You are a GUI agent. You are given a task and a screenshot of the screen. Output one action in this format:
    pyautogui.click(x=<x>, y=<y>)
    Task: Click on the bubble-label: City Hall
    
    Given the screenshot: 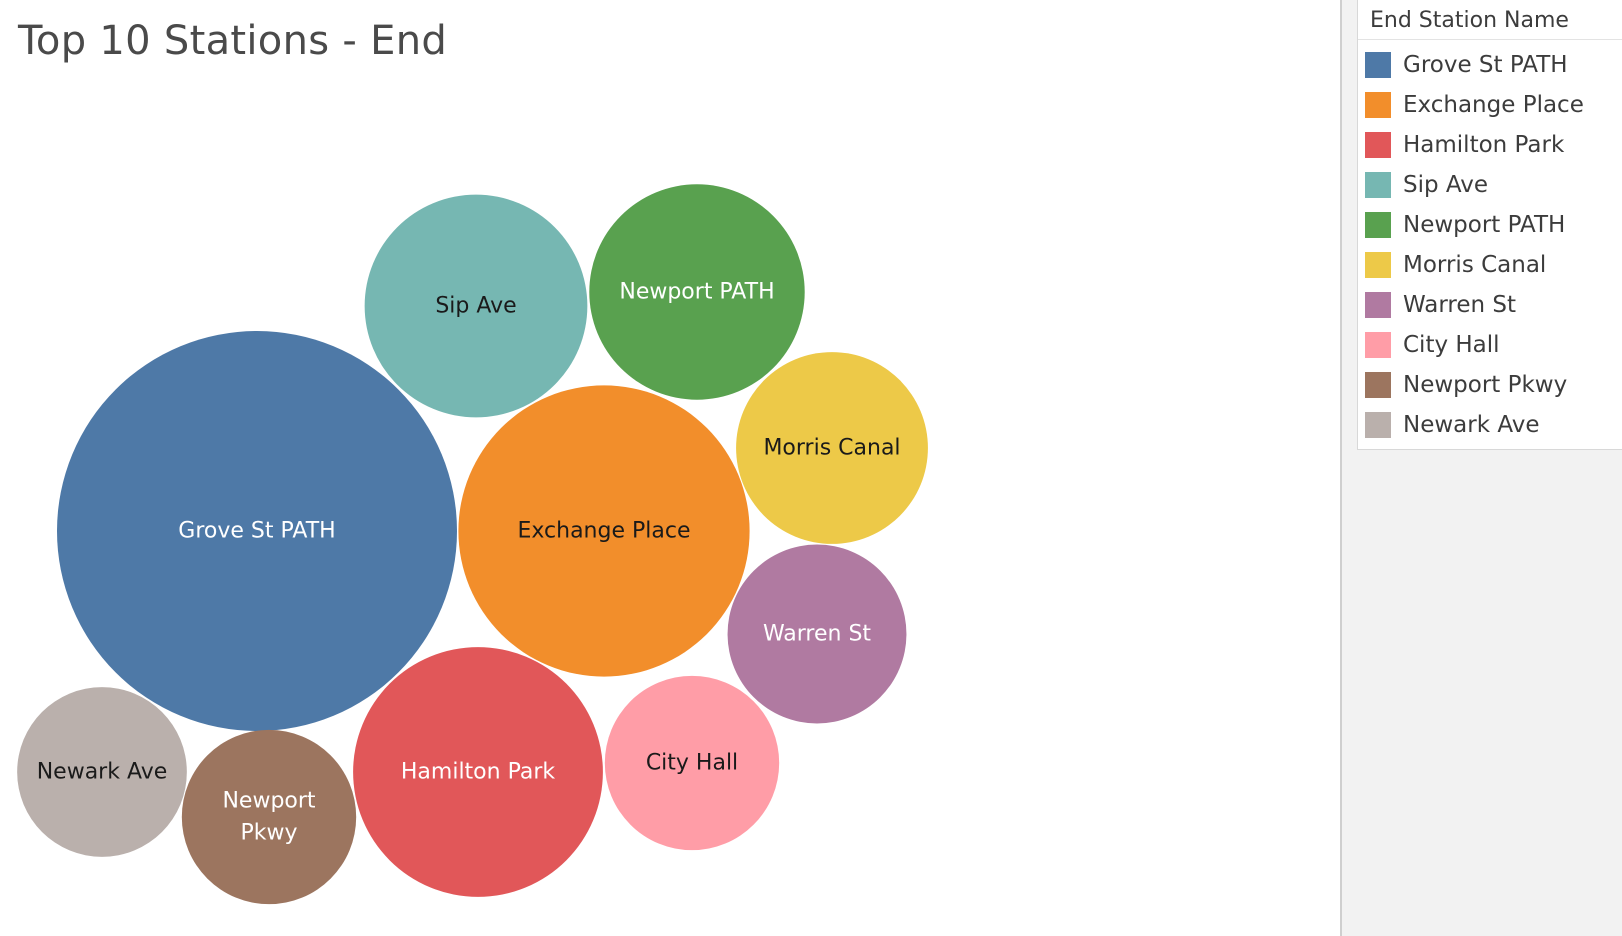 What is the action you would take?
    pyautogui.click(x=692, y=763)
    